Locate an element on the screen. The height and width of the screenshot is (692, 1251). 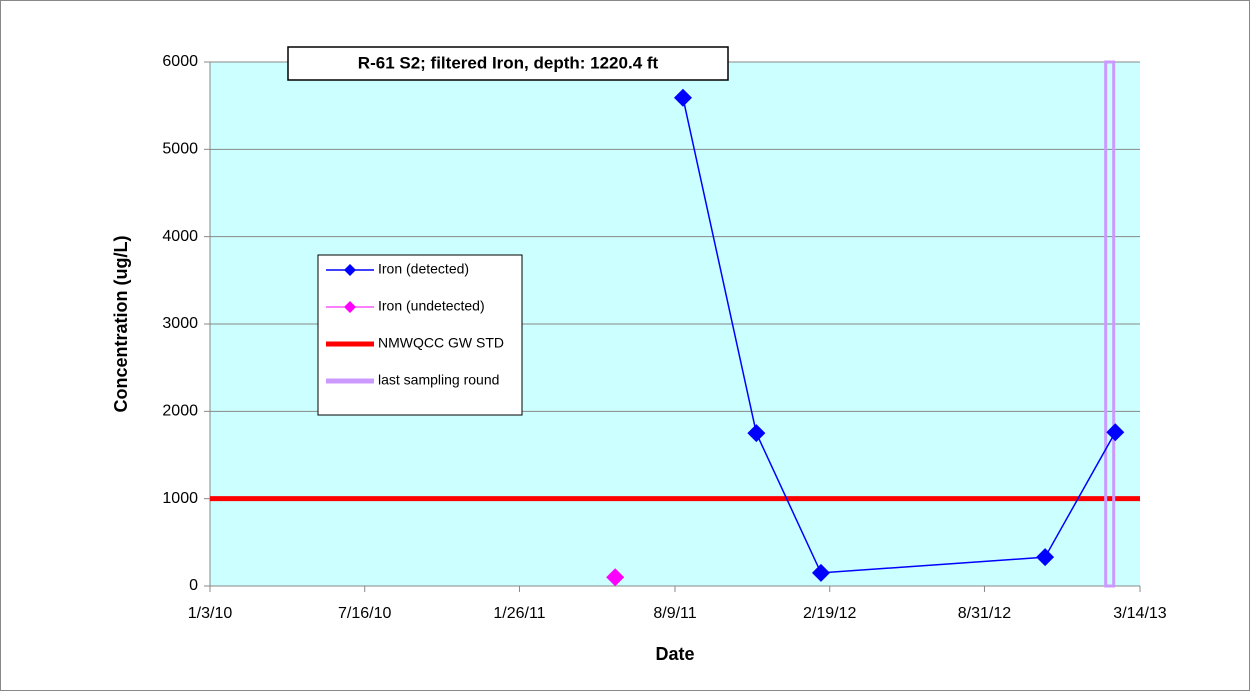
x-tick-label: 1/3/10 is located at coordinates (210, 613).